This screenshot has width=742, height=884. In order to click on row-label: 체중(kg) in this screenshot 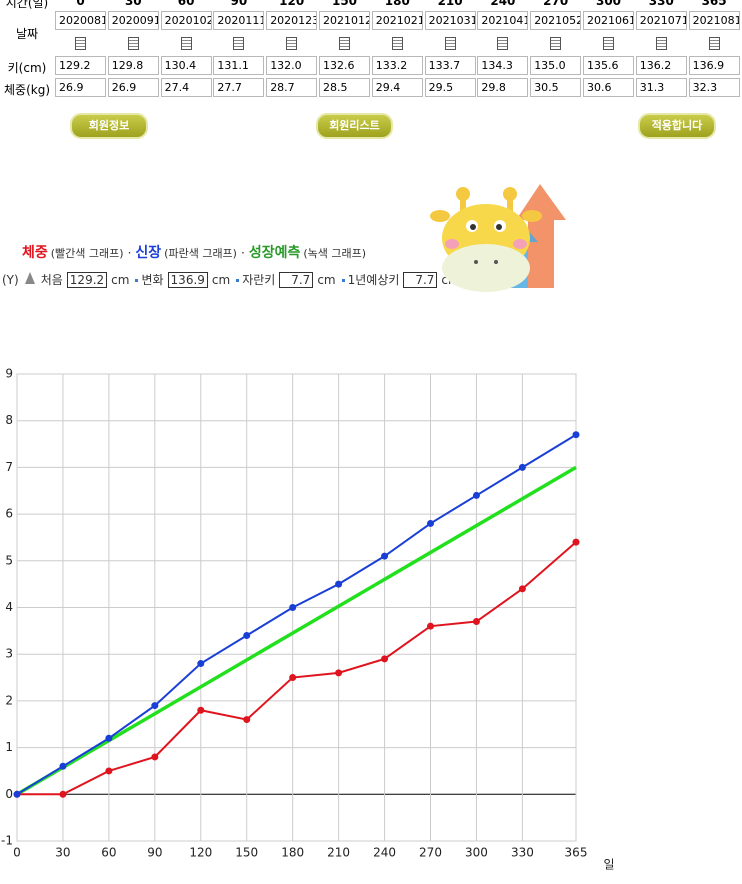, I will do `click(26, 90)`.